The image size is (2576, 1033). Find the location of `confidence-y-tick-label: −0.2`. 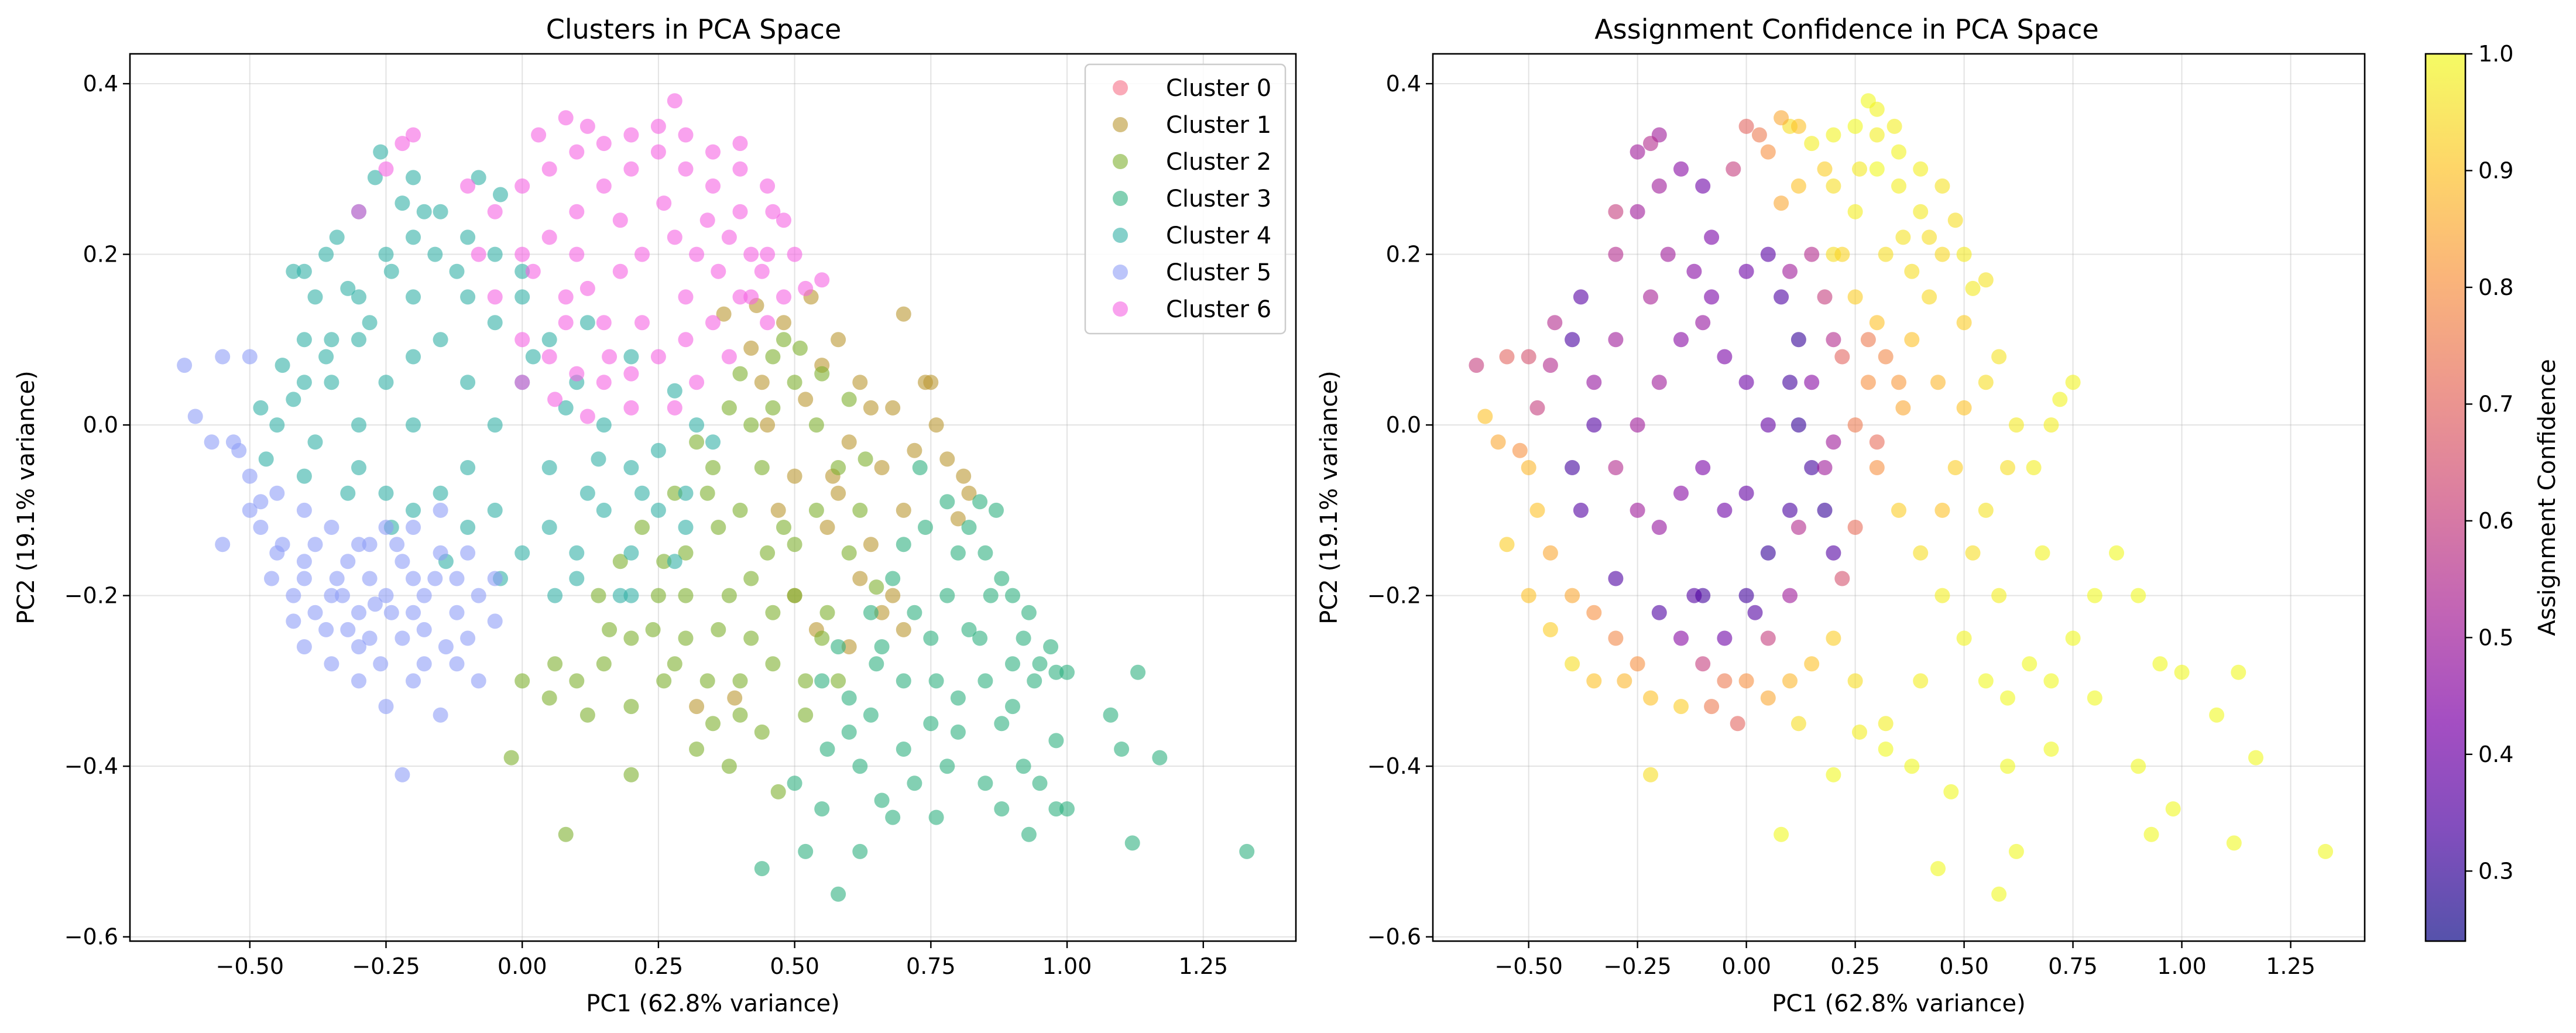

confidence-y-tick-label: −0.2 is located at coordinates (1394, 596).